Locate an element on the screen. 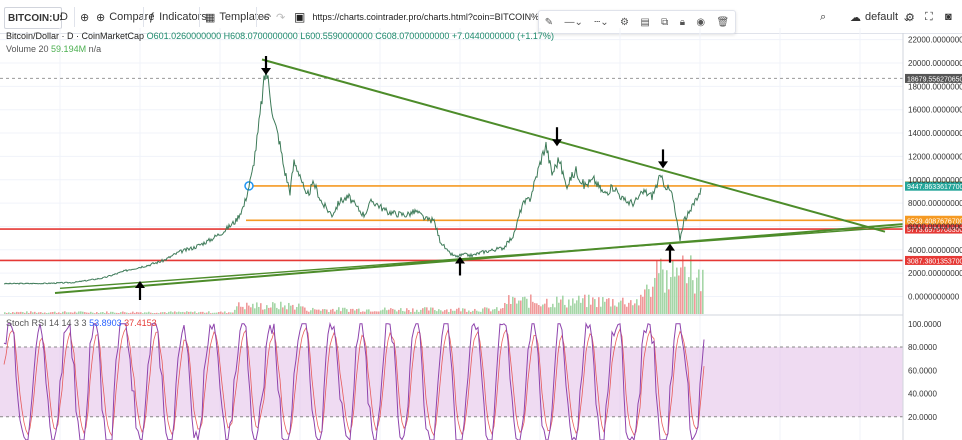  rsi-legend: Stoch RSI 14 14 3 3 53.8903 37.4153 is located at coordinates (81, 323).